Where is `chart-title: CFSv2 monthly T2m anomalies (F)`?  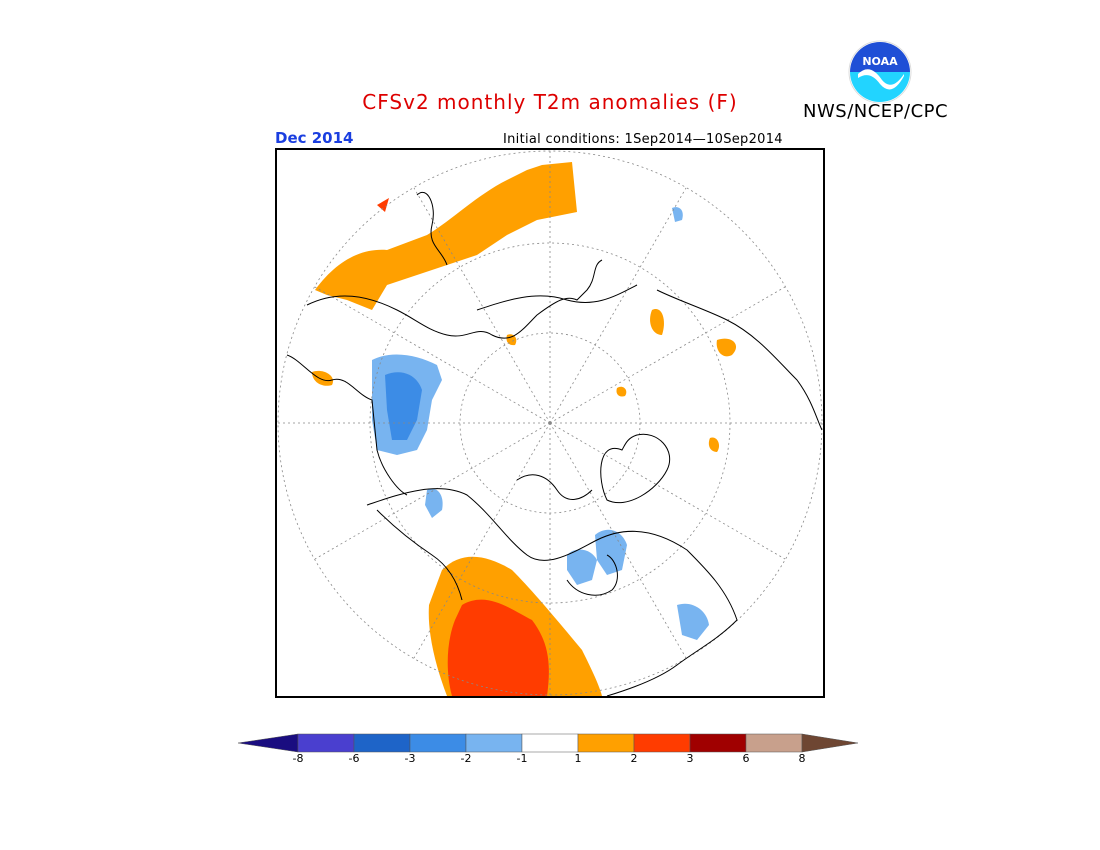 chart-title: CFSv2 monthly T2m anomalies (F) is located at coordinates (550, 102).